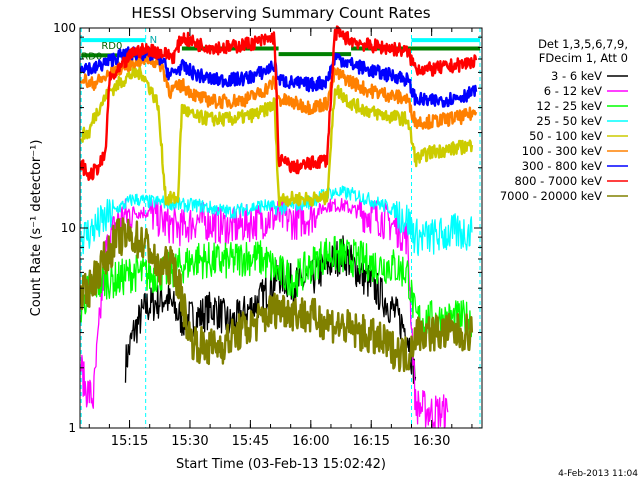 This screenshot has width=640, height=480. I want to click on legend-entry-label: 50 - 100 keV, so click(565, 136).